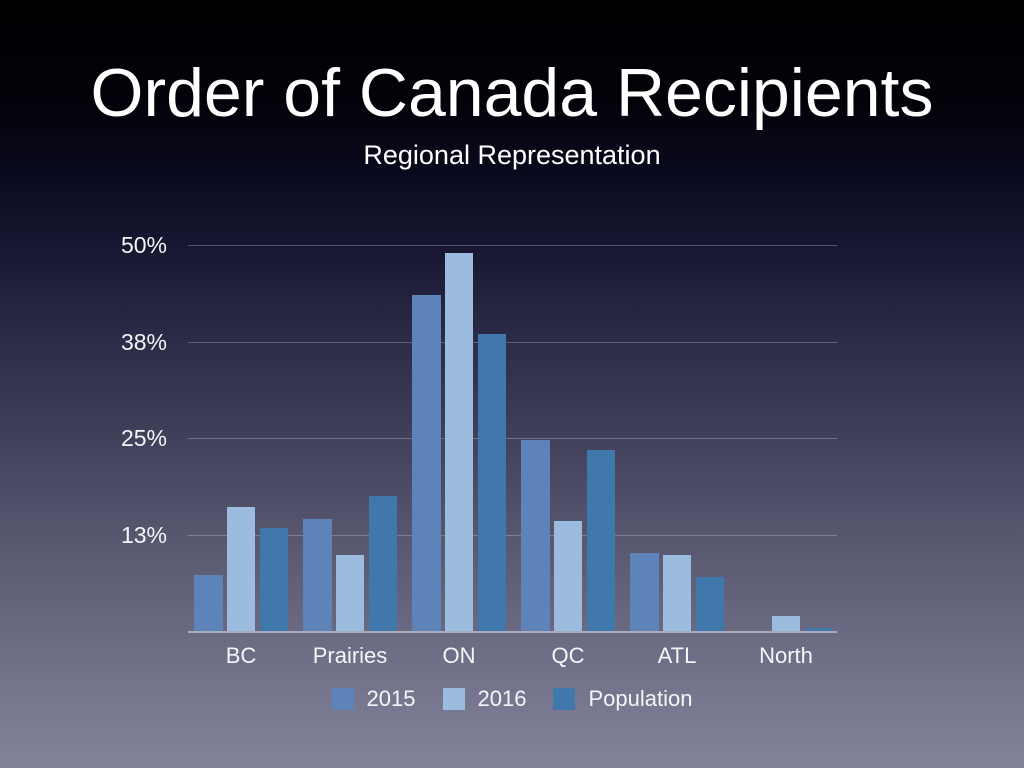 This screenshot has width=1024, height=768. I want to click on x-axis-label-on: ON, so click(459, 655).